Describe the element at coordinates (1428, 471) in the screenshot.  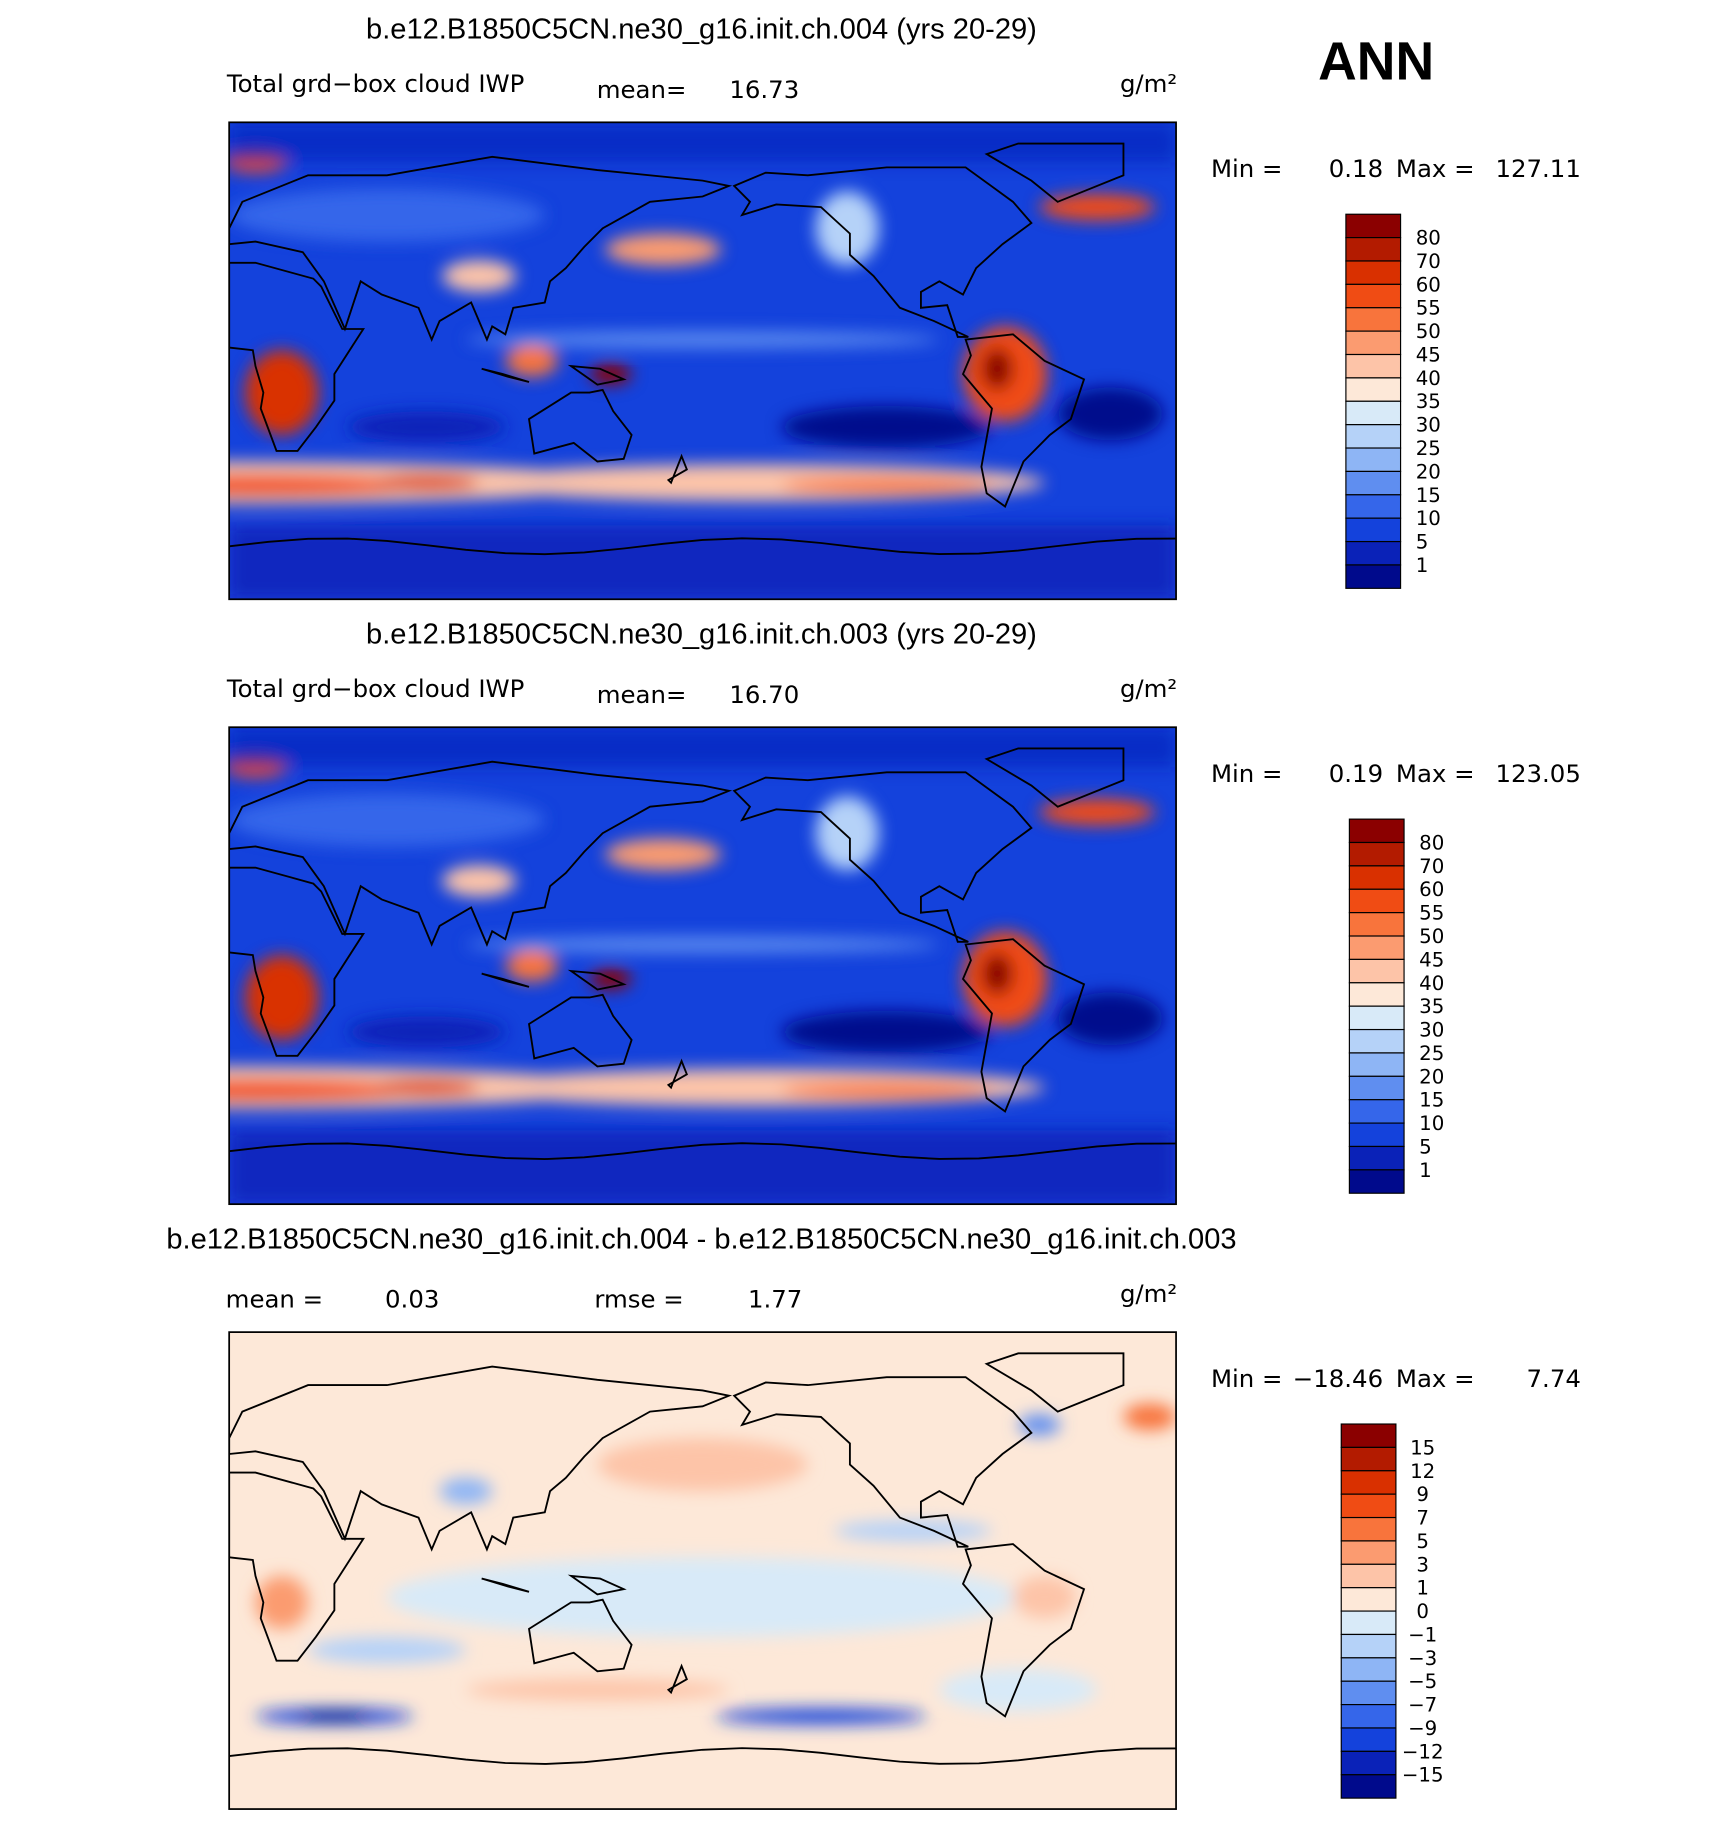
I see `colorbar-label: 20` at that location.